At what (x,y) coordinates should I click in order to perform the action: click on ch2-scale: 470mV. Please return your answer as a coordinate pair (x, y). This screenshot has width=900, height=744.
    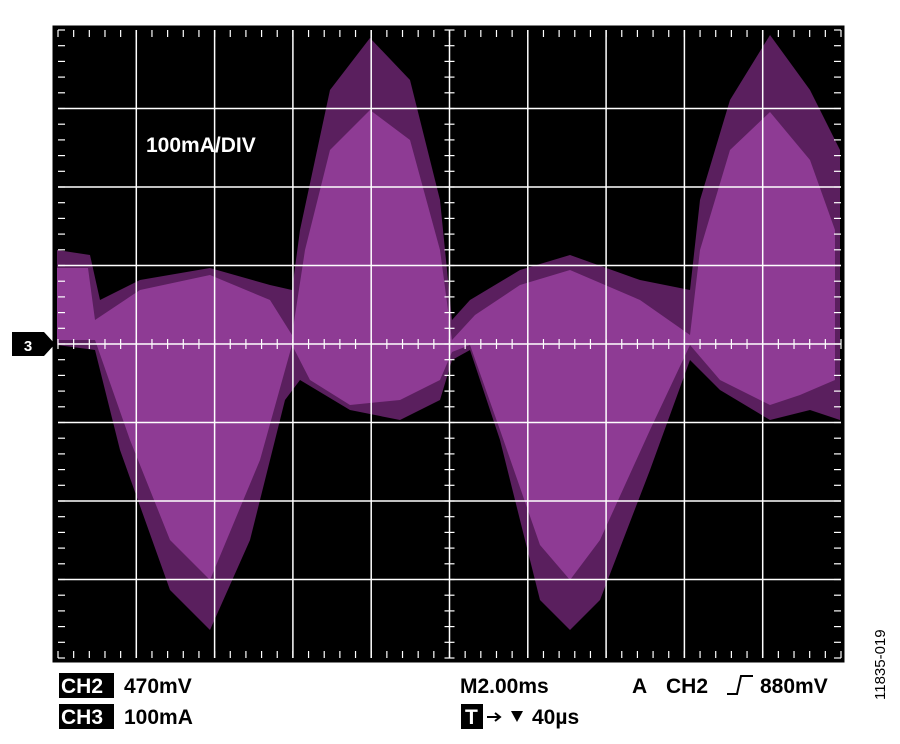
    Looking at the image, I should click on (158, 686).